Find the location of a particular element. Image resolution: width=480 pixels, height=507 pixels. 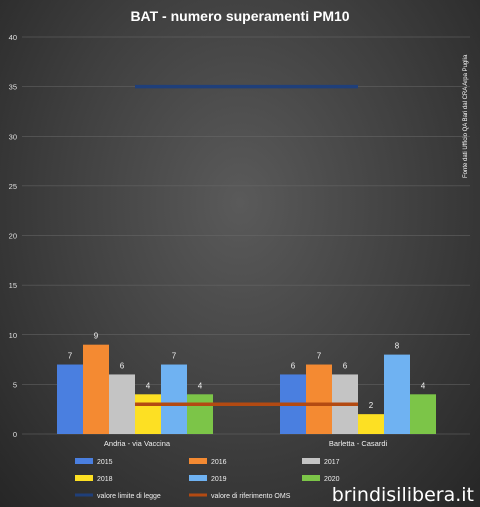

y-tick-label: 5 is located at coordinates (15, 384).